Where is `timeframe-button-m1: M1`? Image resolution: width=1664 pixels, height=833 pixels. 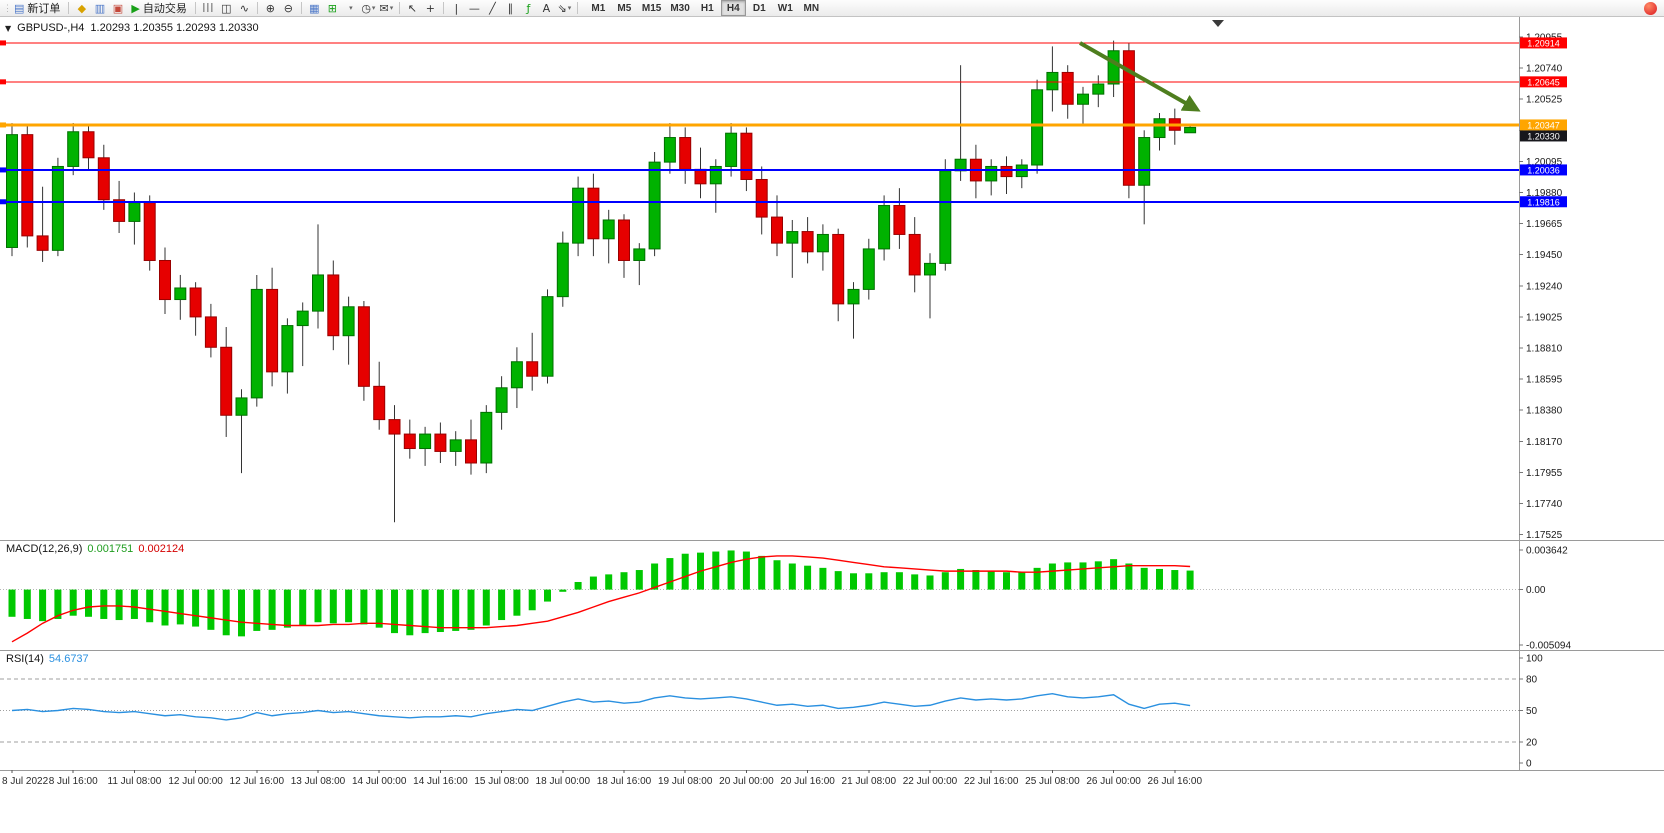
timeframe-button-m1: M1 is located at coordinates (598, 8).